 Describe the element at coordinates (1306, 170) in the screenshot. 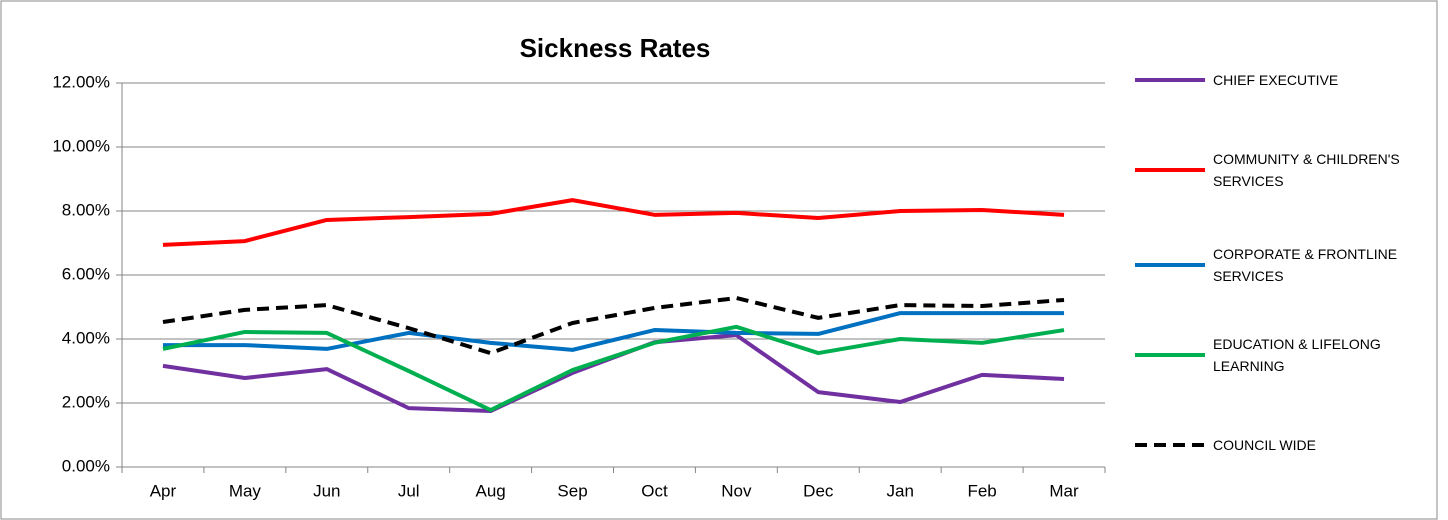

I see `legend-label: COMMUNITY & CHILDREN'S SERVICES` at that location.